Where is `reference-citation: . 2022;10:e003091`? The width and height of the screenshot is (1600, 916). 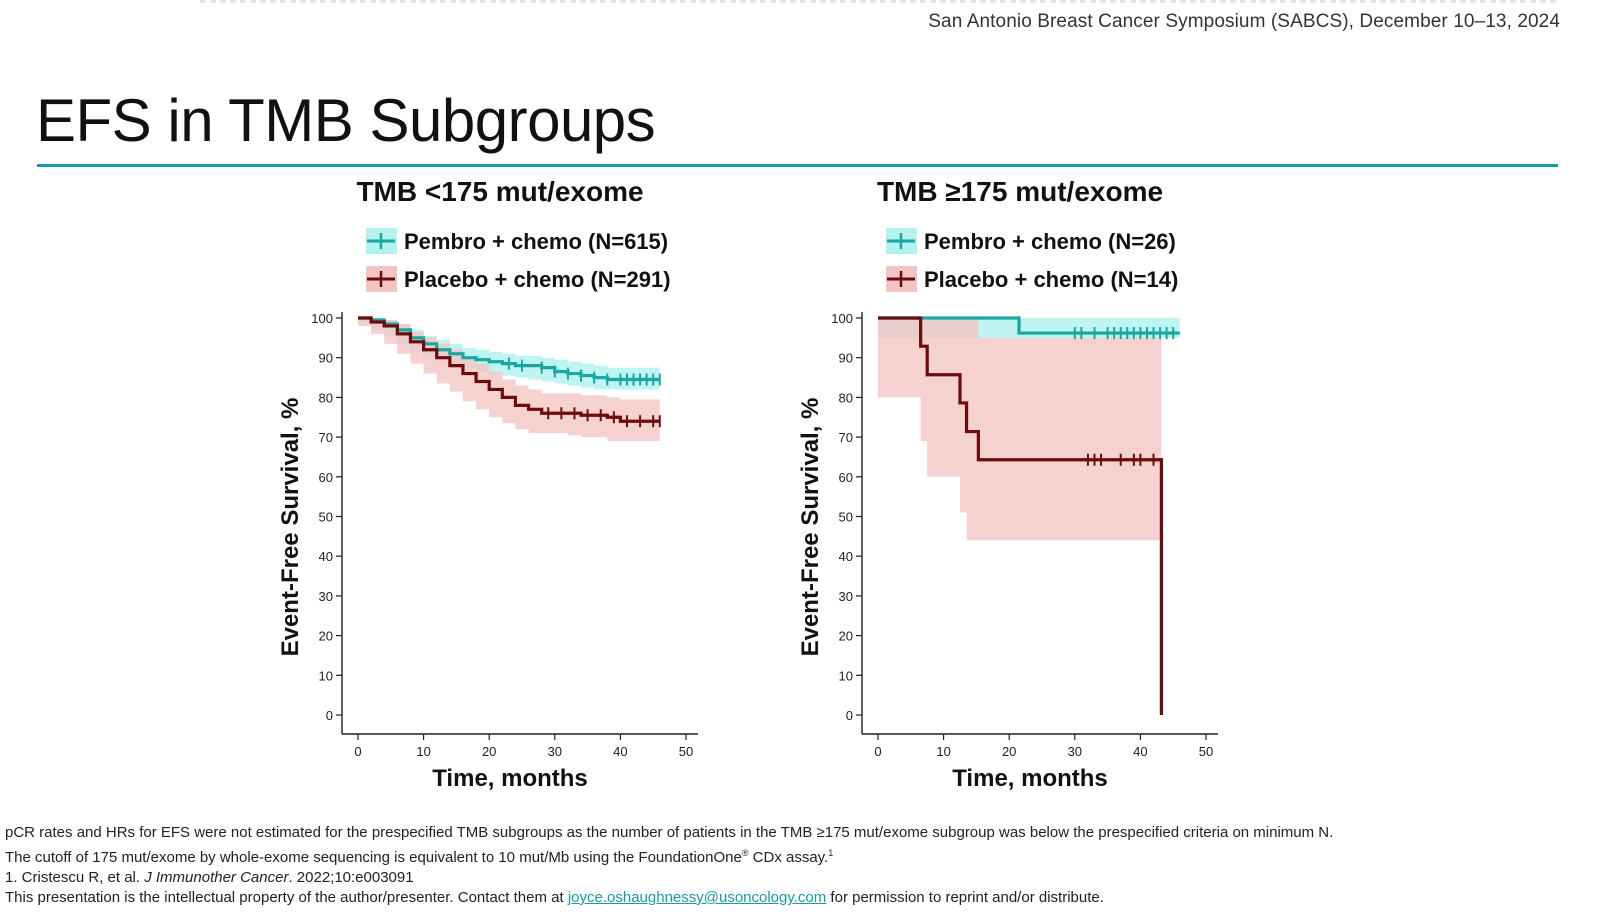 reference-citation: . 2022;10:e003091 is located at coordinates (351, 877).